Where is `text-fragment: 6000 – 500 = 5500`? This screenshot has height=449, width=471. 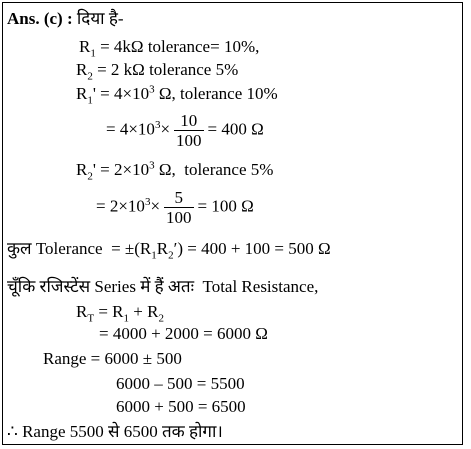 text-fragment: 6000 – 500 = 5500 is located at coordinates (180, 383).